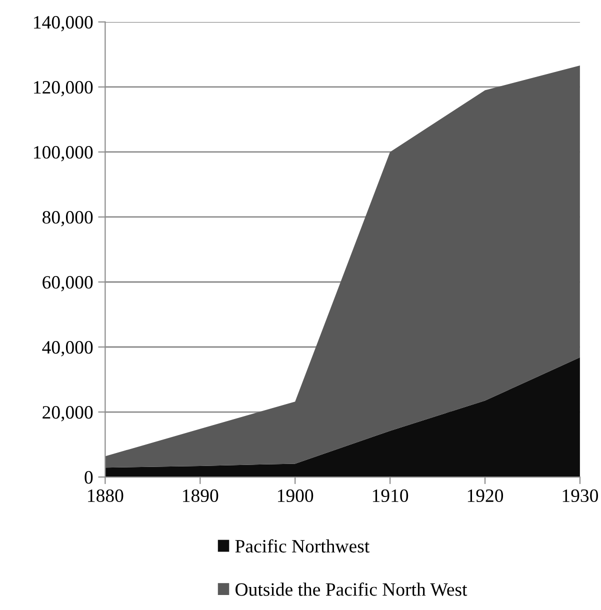 The image size is (601, 610). What do you see at coordinates (486, 495) in the screenshot?
I see `x-tick-label: 1920` at bounding box center [486, 495].